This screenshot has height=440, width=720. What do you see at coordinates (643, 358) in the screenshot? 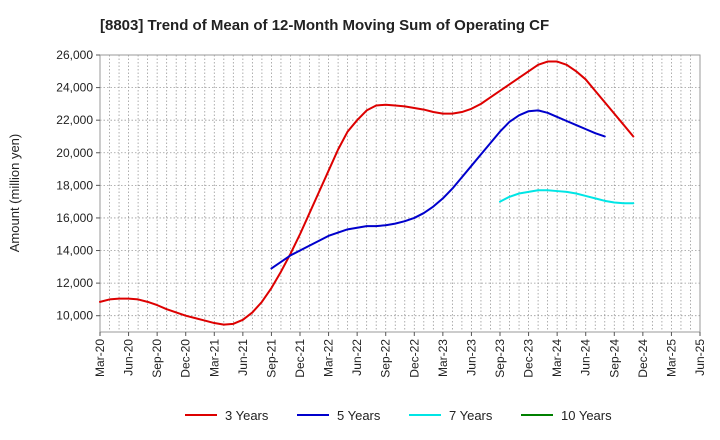
I see `x-tick-label: Dec-24` at bounding box center [643, 358].